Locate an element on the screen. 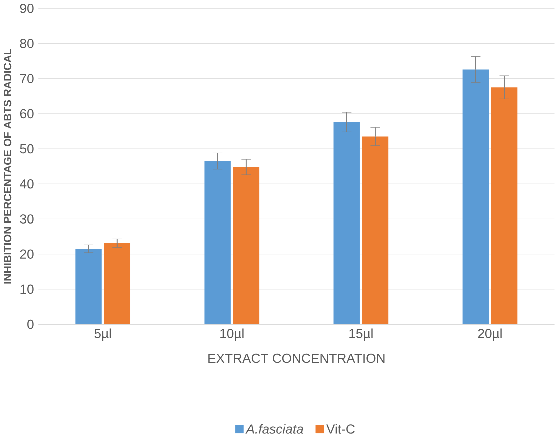 The height and width of the screenshot is (440, 555). y-tick-label: 70 is located at coordinates (27, 79).